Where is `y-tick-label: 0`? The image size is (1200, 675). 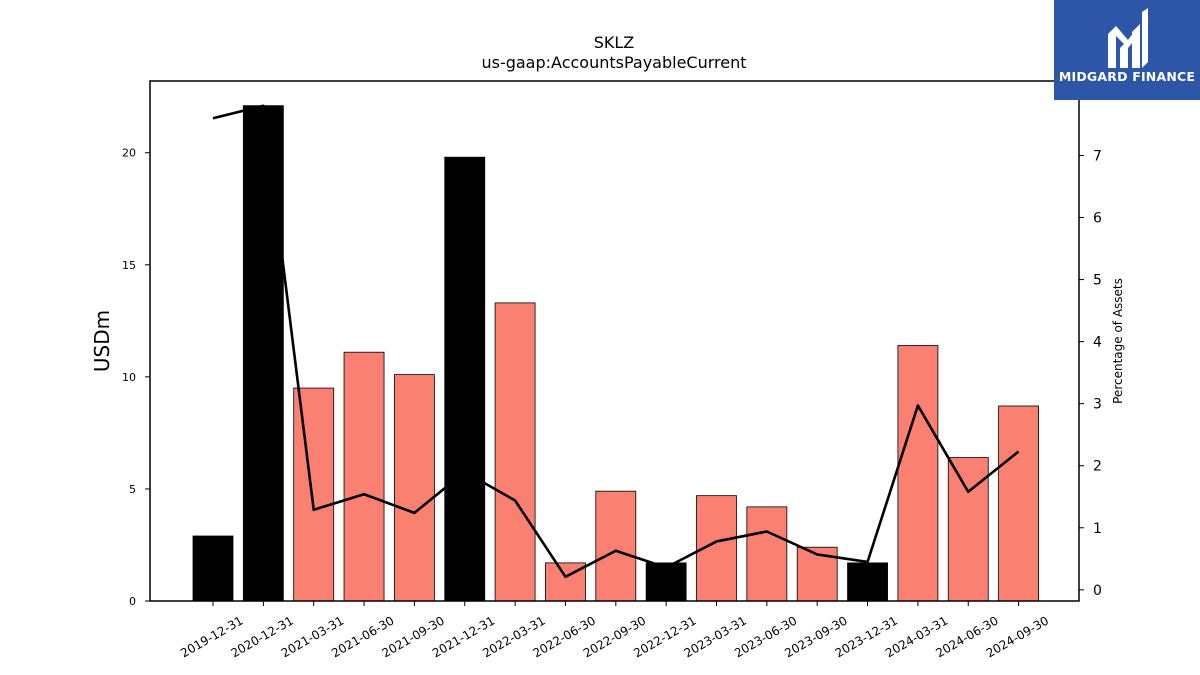 y-tick-label: 0 is located at coordinates (132, 601).